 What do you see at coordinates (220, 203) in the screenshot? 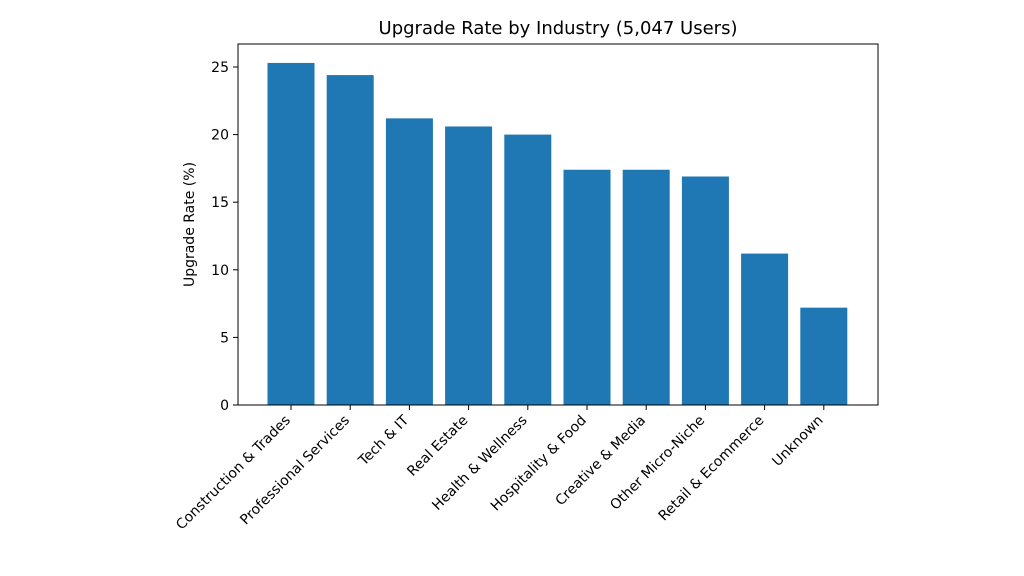
I see `y-tick-label-3: 15` at bounding box center [220, 203].